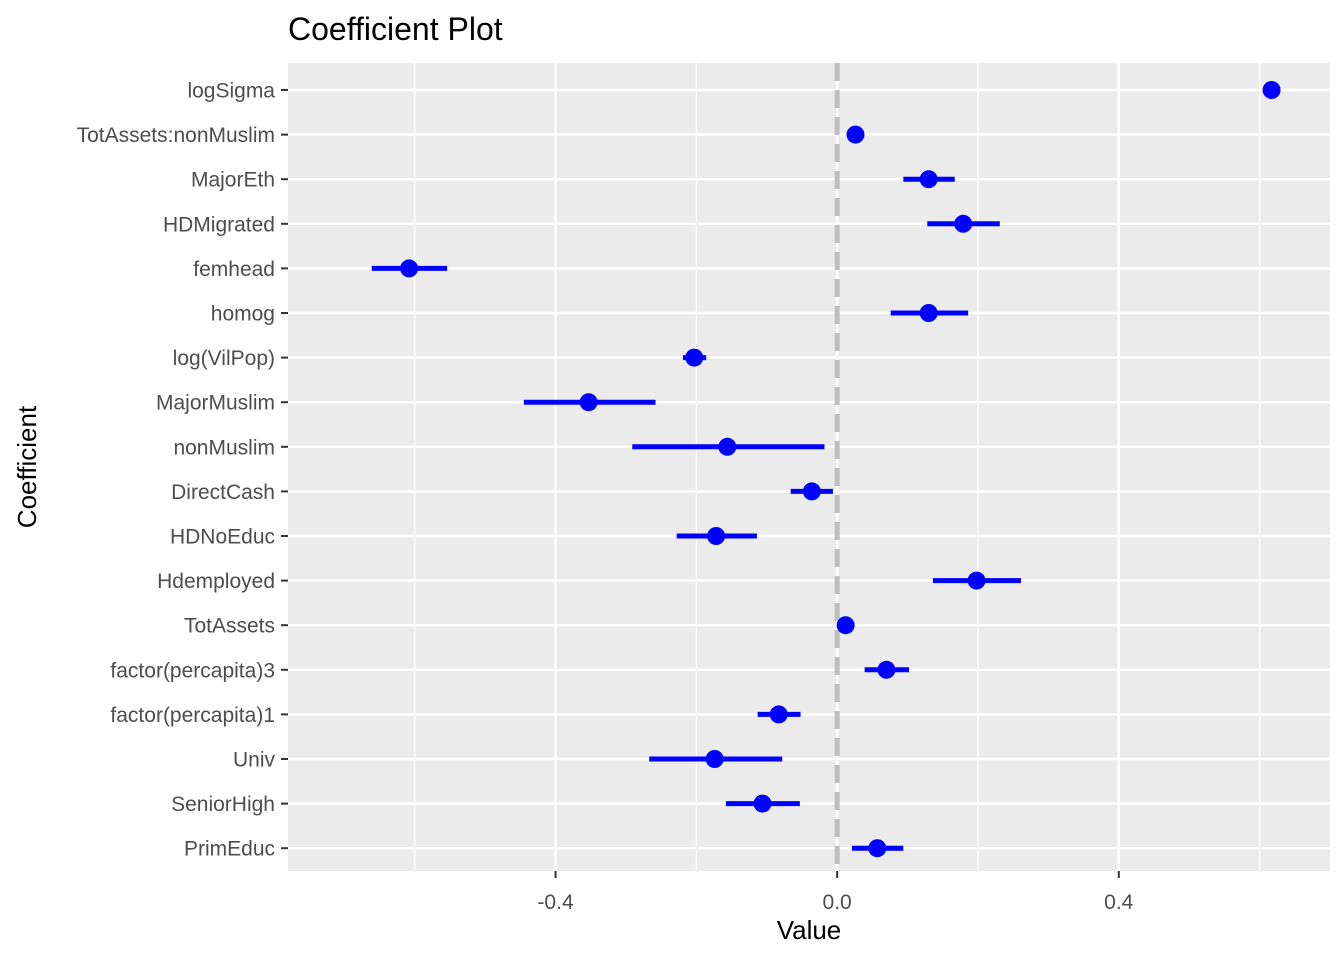 This screenshot has height=965, width=1344. Describe the element at coordinates (231, 91) in the screenshot. I see `y-tick-label: logSigma` at that location.